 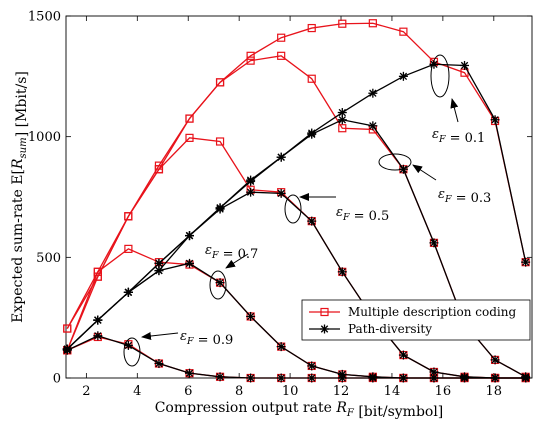 What do you see at coordinates (390, 329) in the screenshot?
I see `legend-entry-label: Path-diversity` at bounding box center [390, 329].